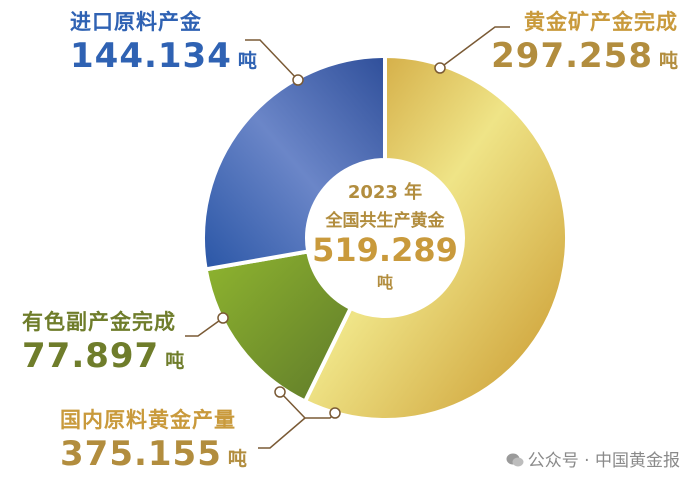 The height and width of the screenshot is (482, 700). What do you see at coordinates (385, 221) in the screenshot?
I see `center-caption: 全国共生产黄金` at bounding box center [385, 221].